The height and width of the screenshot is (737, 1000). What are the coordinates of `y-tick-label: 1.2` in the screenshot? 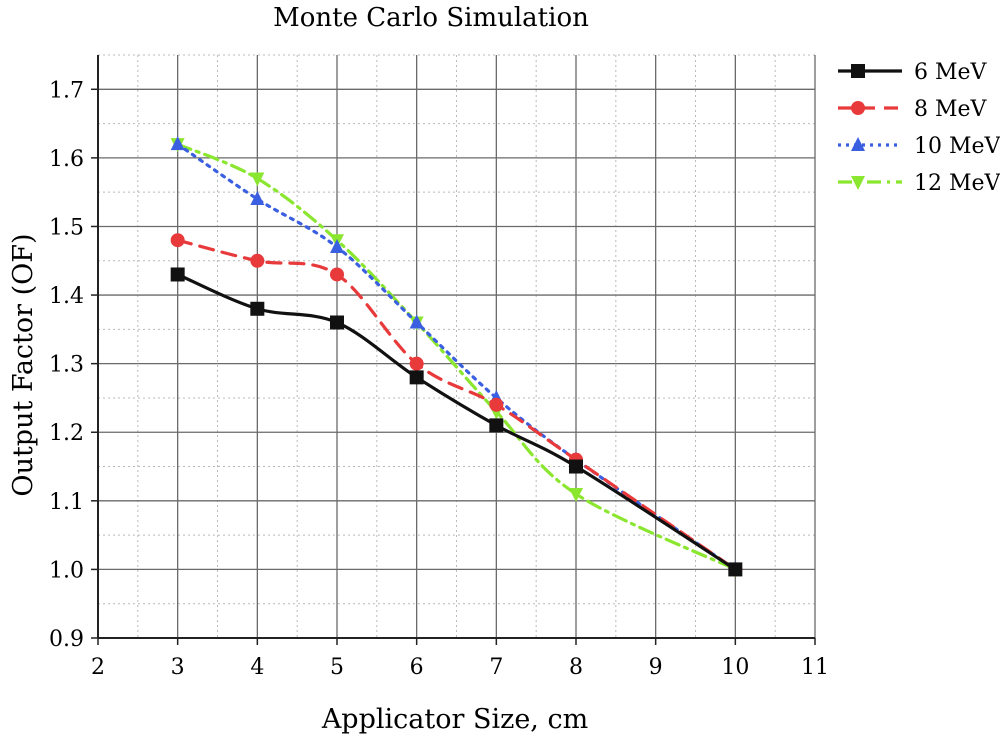 It's located at (66, 433).